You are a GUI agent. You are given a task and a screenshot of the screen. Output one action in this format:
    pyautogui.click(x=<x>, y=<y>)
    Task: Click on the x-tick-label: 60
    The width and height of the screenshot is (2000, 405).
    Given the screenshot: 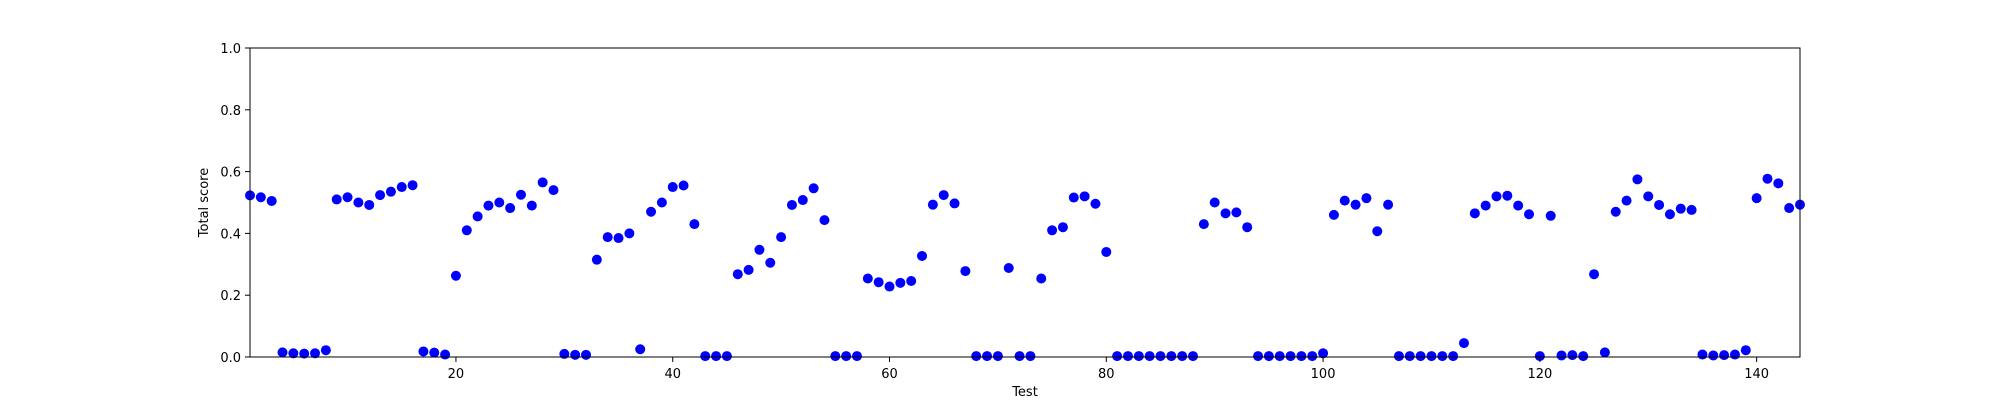 What is the action you would take?
    pyautogui.click(x=889, y=374)
    